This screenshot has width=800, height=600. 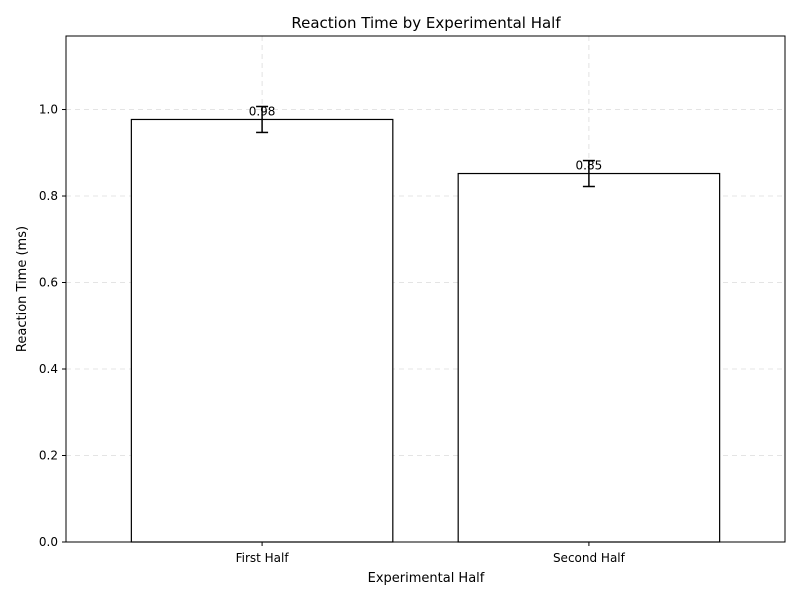 I want to click on chart-title: Reaction Time by Experimental Half, so click(x=426, y=23).